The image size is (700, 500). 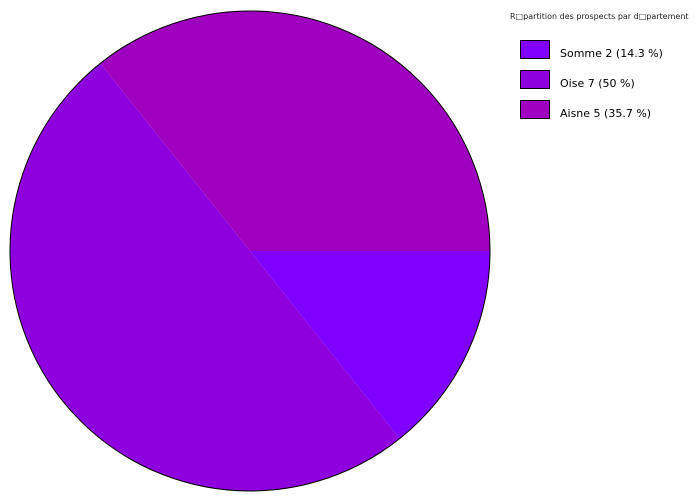 What do you see at coordinates (597, 83) in the screenshot?
I see `legend-label: Oise 7 (50 %)` at bounding box center [597, 83].